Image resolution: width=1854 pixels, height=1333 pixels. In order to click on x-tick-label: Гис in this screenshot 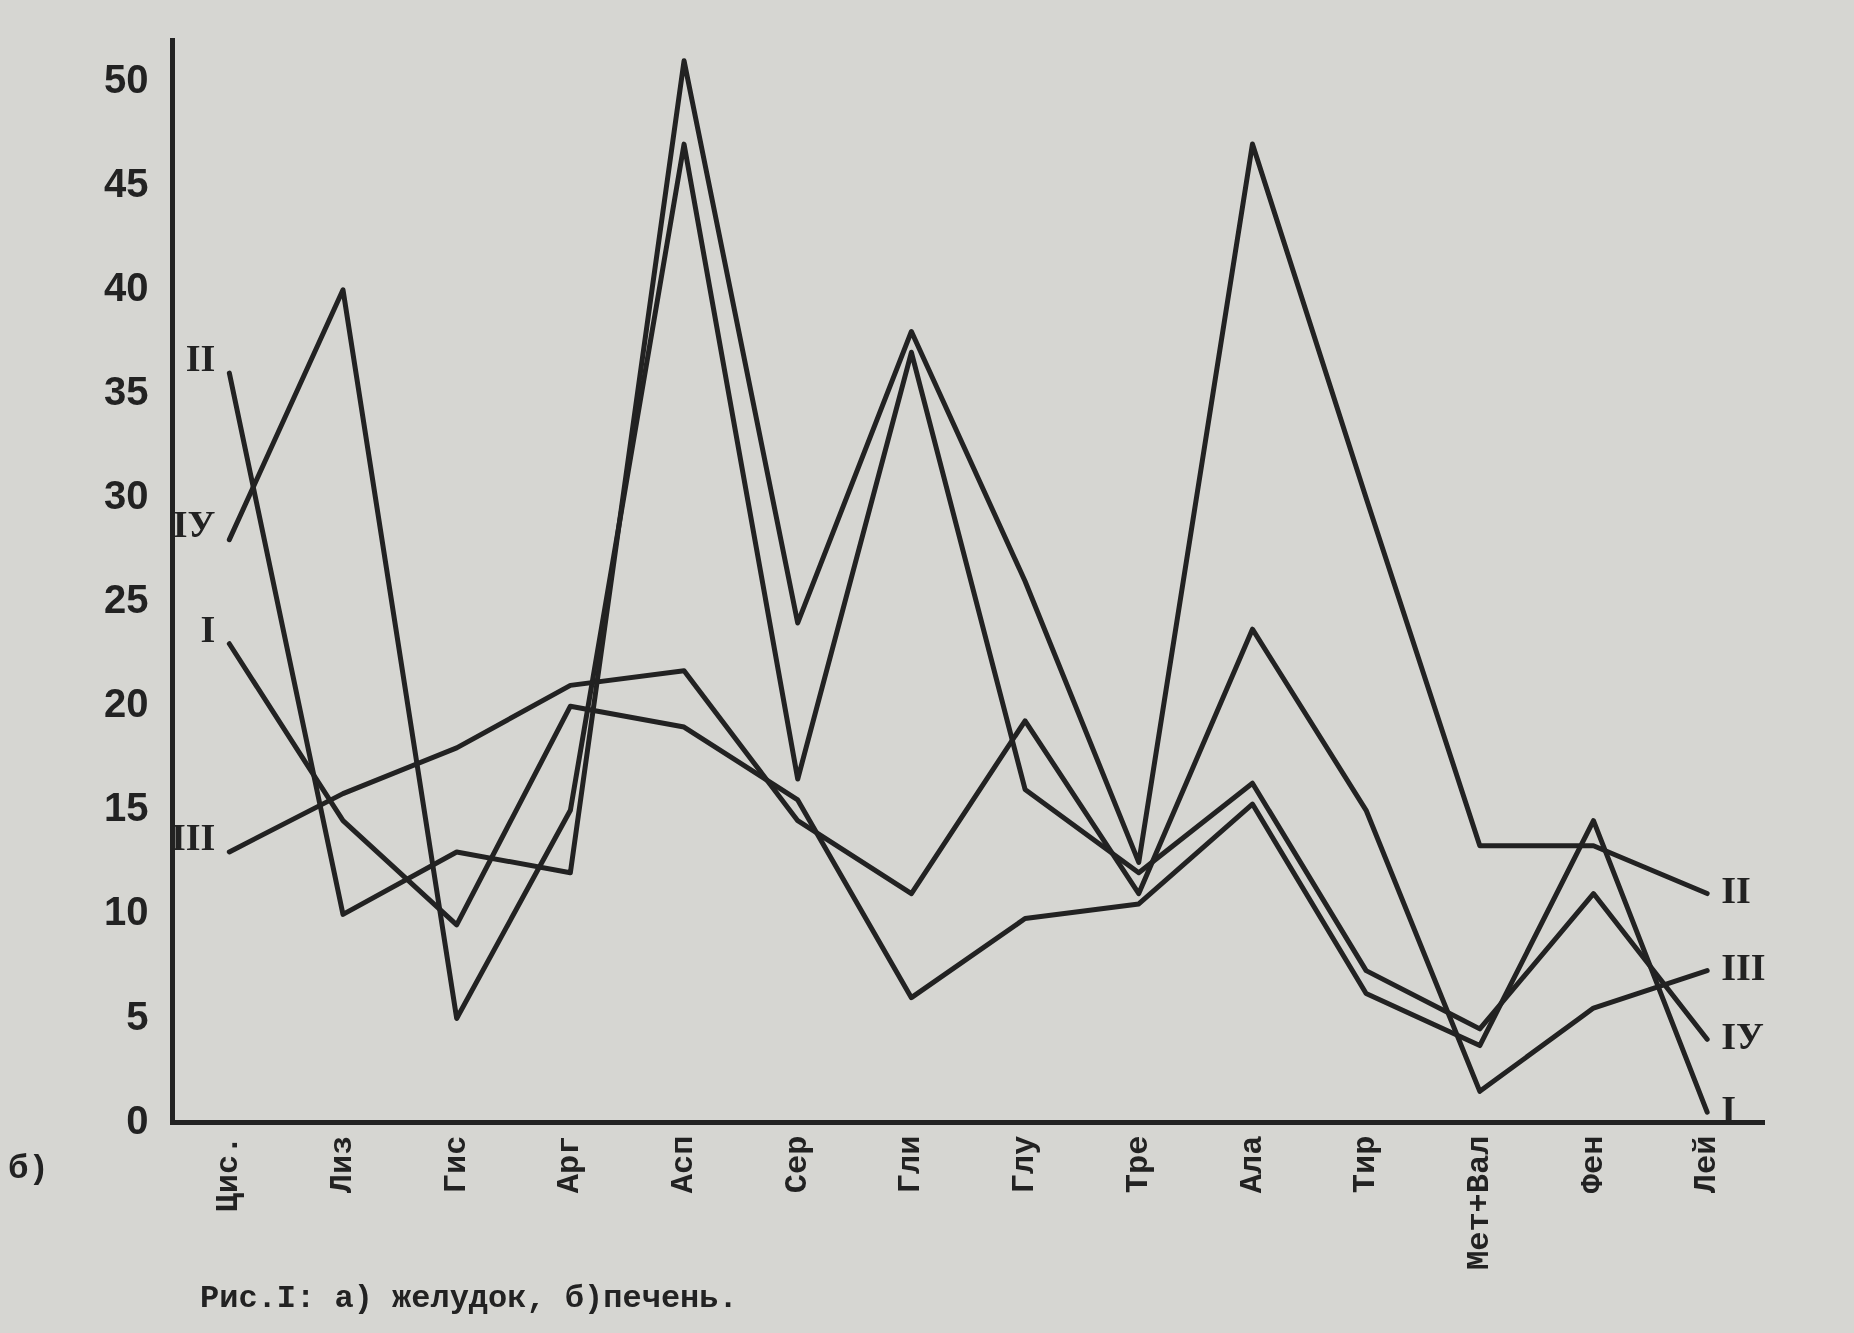, I will do `click(456, 1164)`.